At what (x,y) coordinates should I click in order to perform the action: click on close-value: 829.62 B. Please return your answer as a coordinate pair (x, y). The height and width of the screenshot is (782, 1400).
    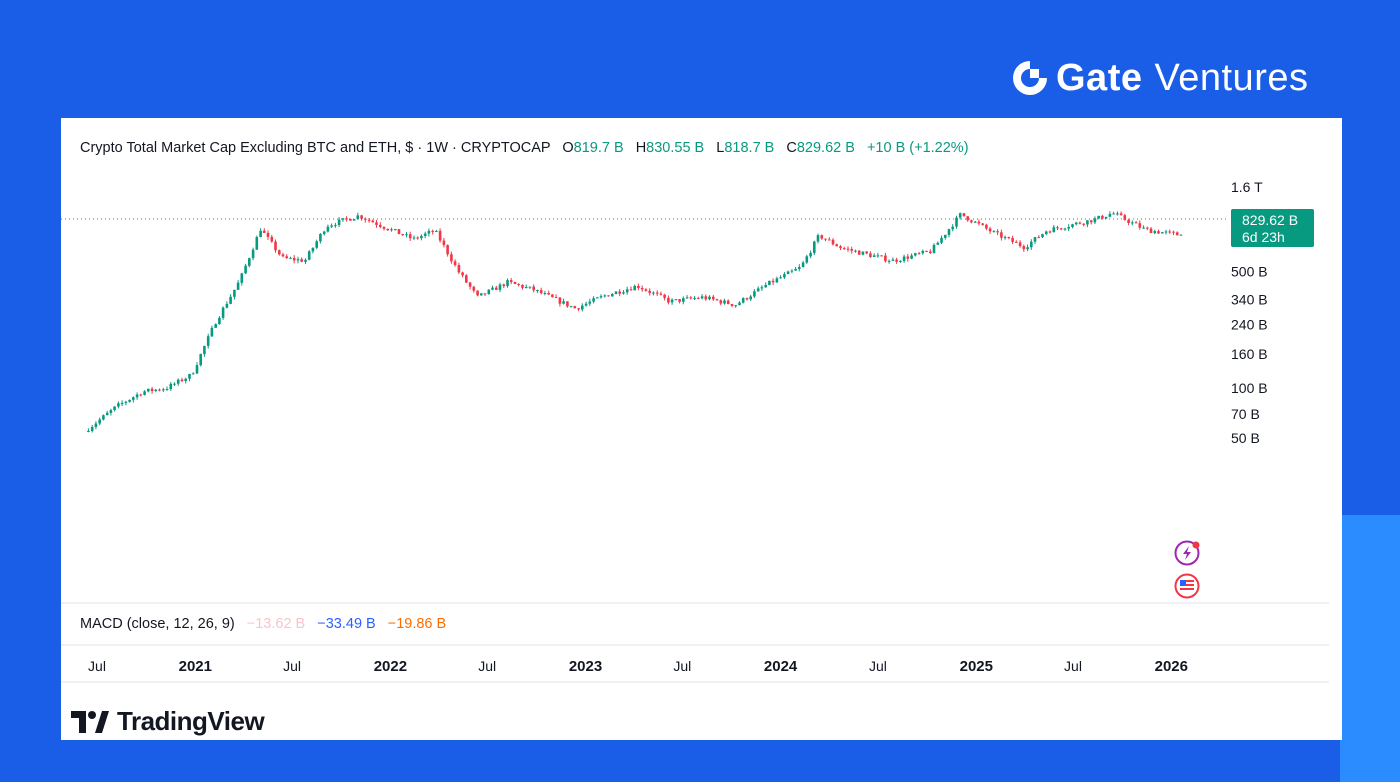
    Looking at the image, I should click on (825, 148).